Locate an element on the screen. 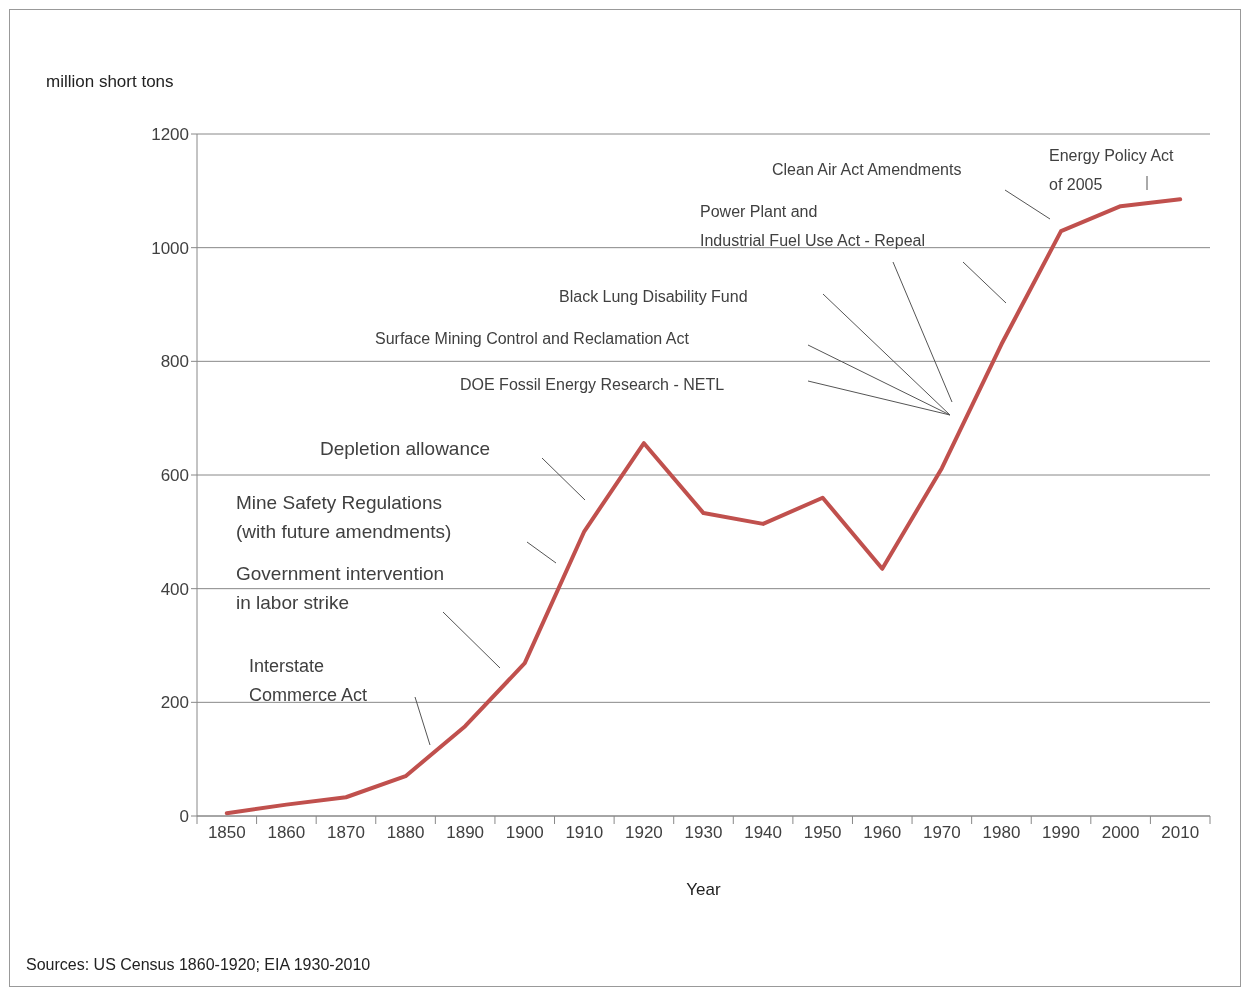 The width and height of the screenshot is (1250, 988). x-tick-label: 2000 is located at coordinates (1120, 832).